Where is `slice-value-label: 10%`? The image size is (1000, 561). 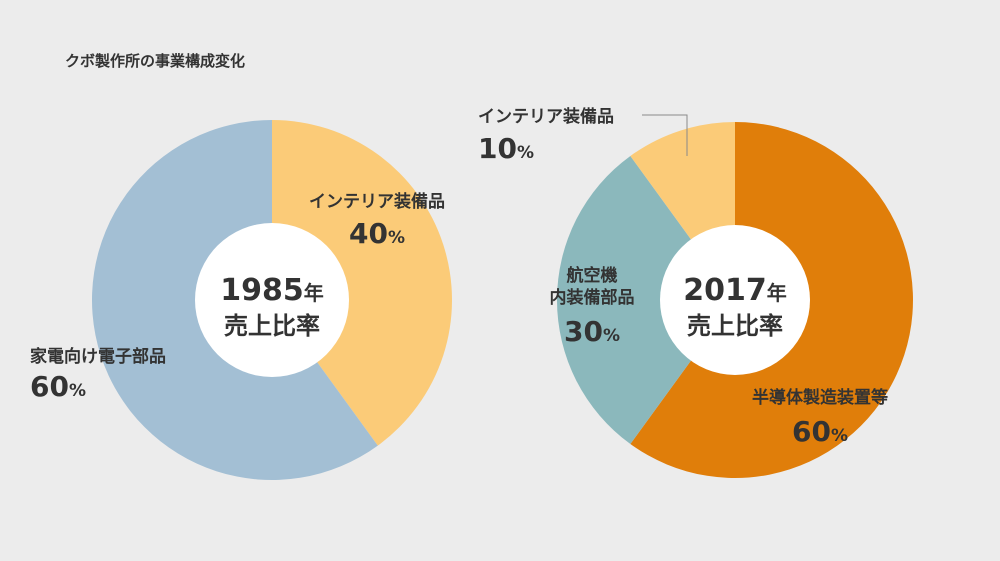
slice-value-label: 10% is located at coordinates (506, 148).